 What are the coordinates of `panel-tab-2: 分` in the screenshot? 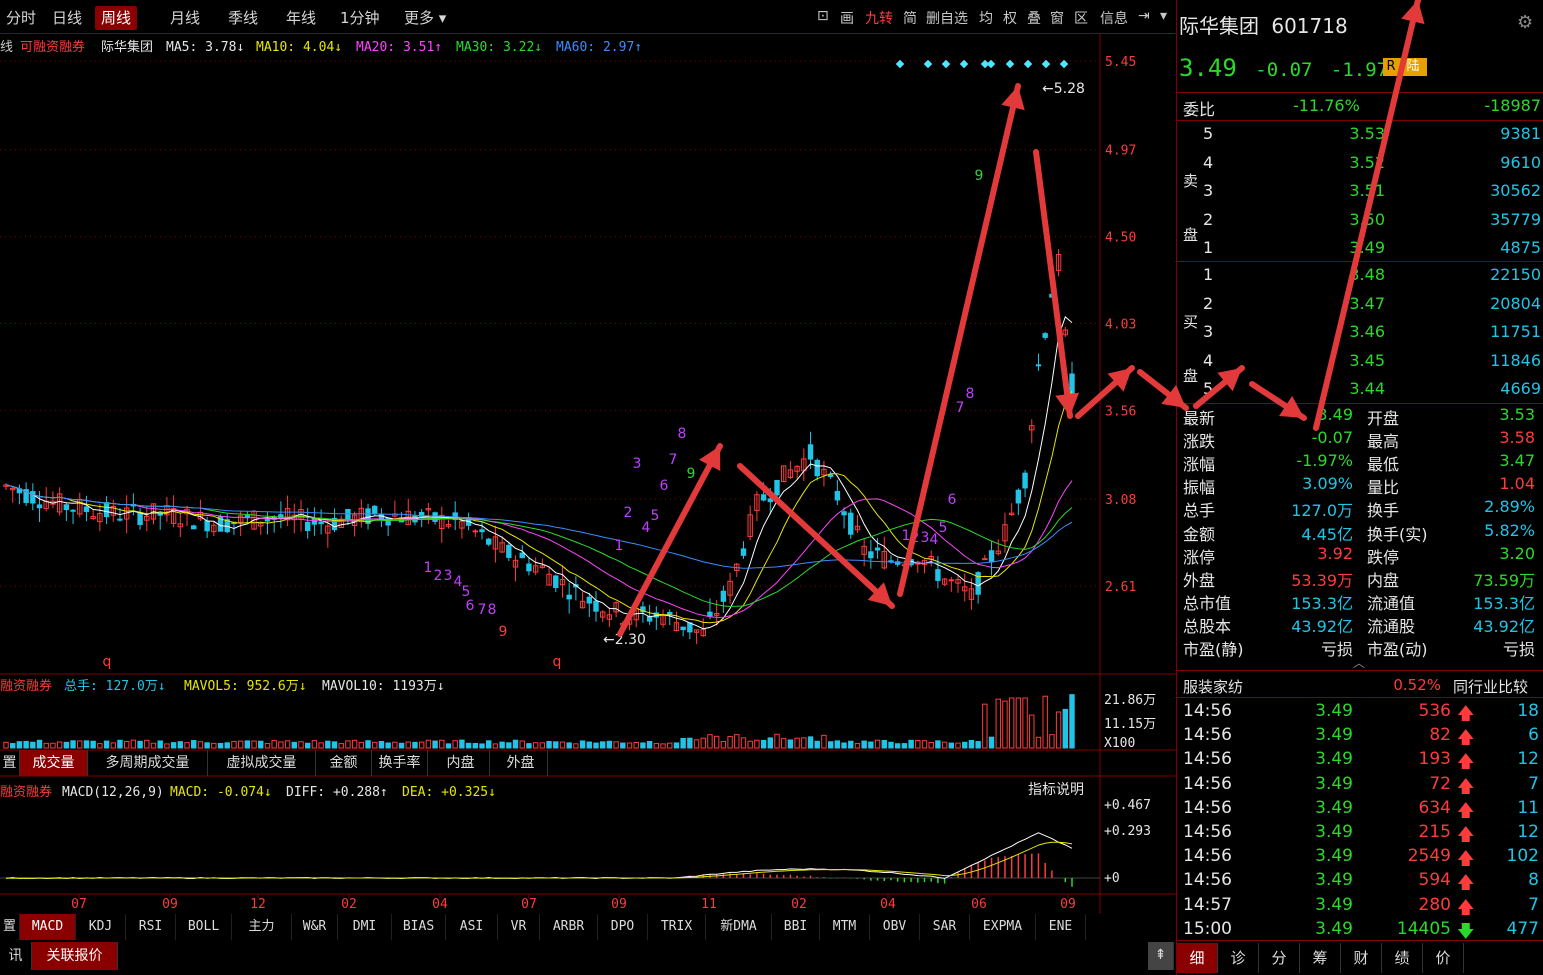 It's located at (1279, 958).